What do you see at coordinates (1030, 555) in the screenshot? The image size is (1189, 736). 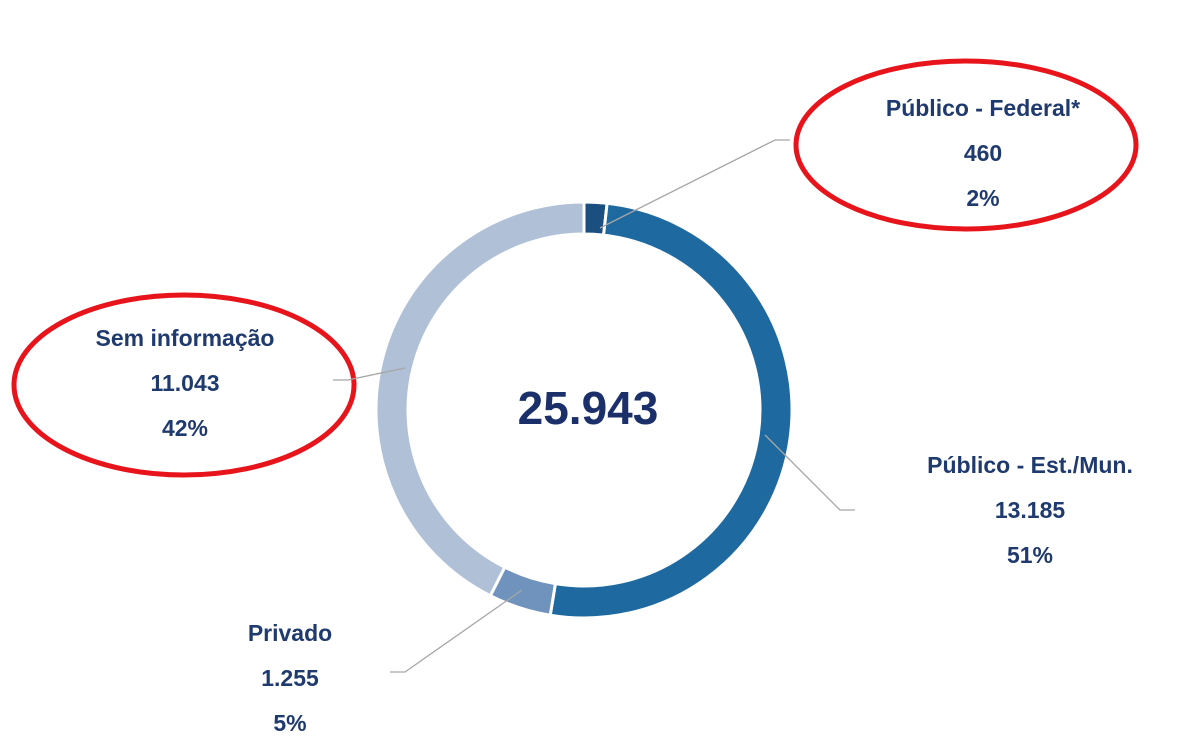 I see `percent-label: 51%` at bounding box center [1030, 555].